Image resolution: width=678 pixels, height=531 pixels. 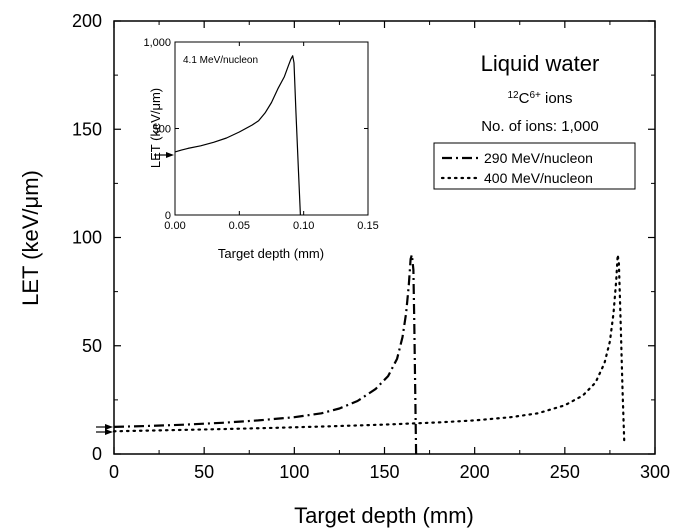 What do you see at coordinates (157, 43) in the screenshot?
I see `inset-y-tick-label-2: 1,000` at bounding box center [157, 43].